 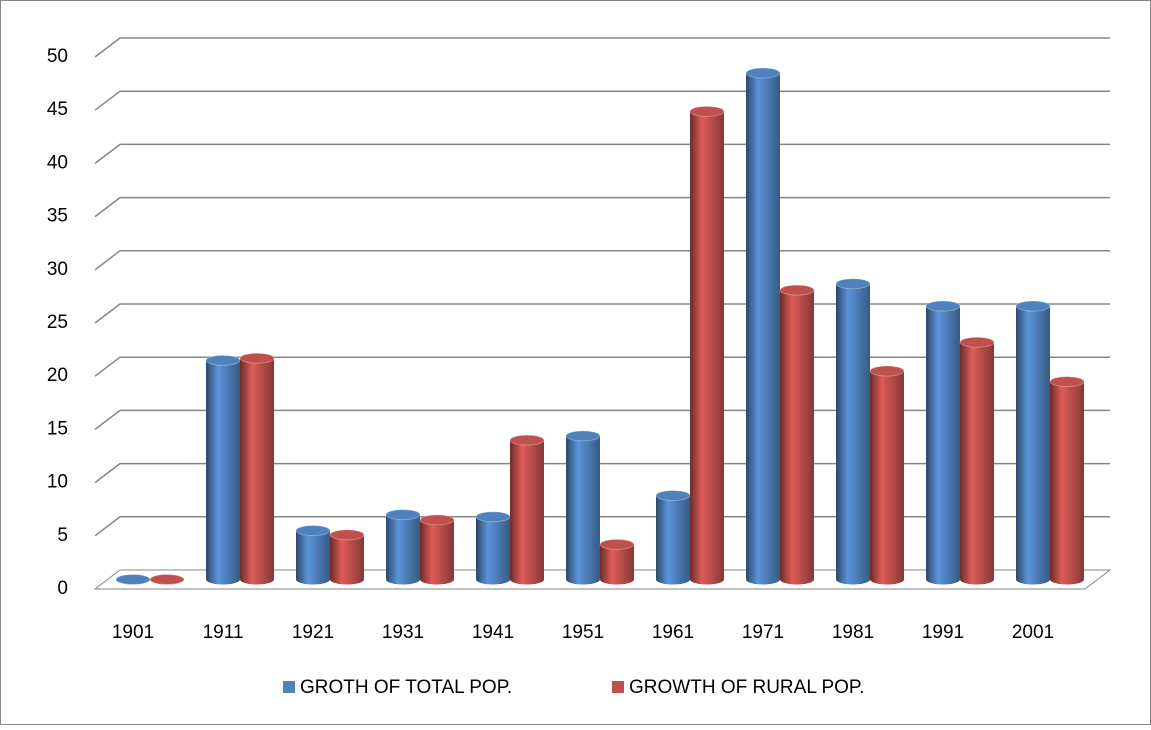 I want to click on legend-label: GROTH OF TOTAL POP., so click(x=406, y=687).